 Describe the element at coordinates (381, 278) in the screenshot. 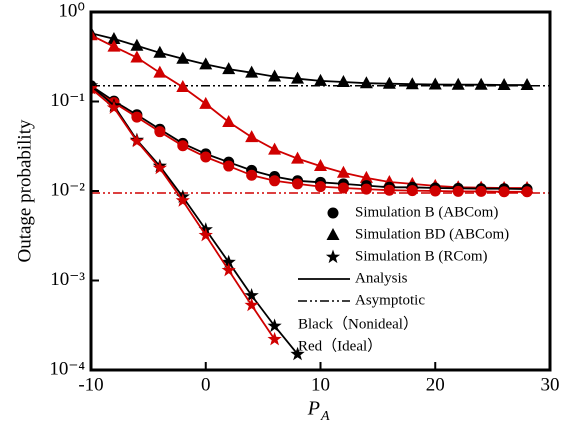

I see `legend-label: Analysis` at that location.